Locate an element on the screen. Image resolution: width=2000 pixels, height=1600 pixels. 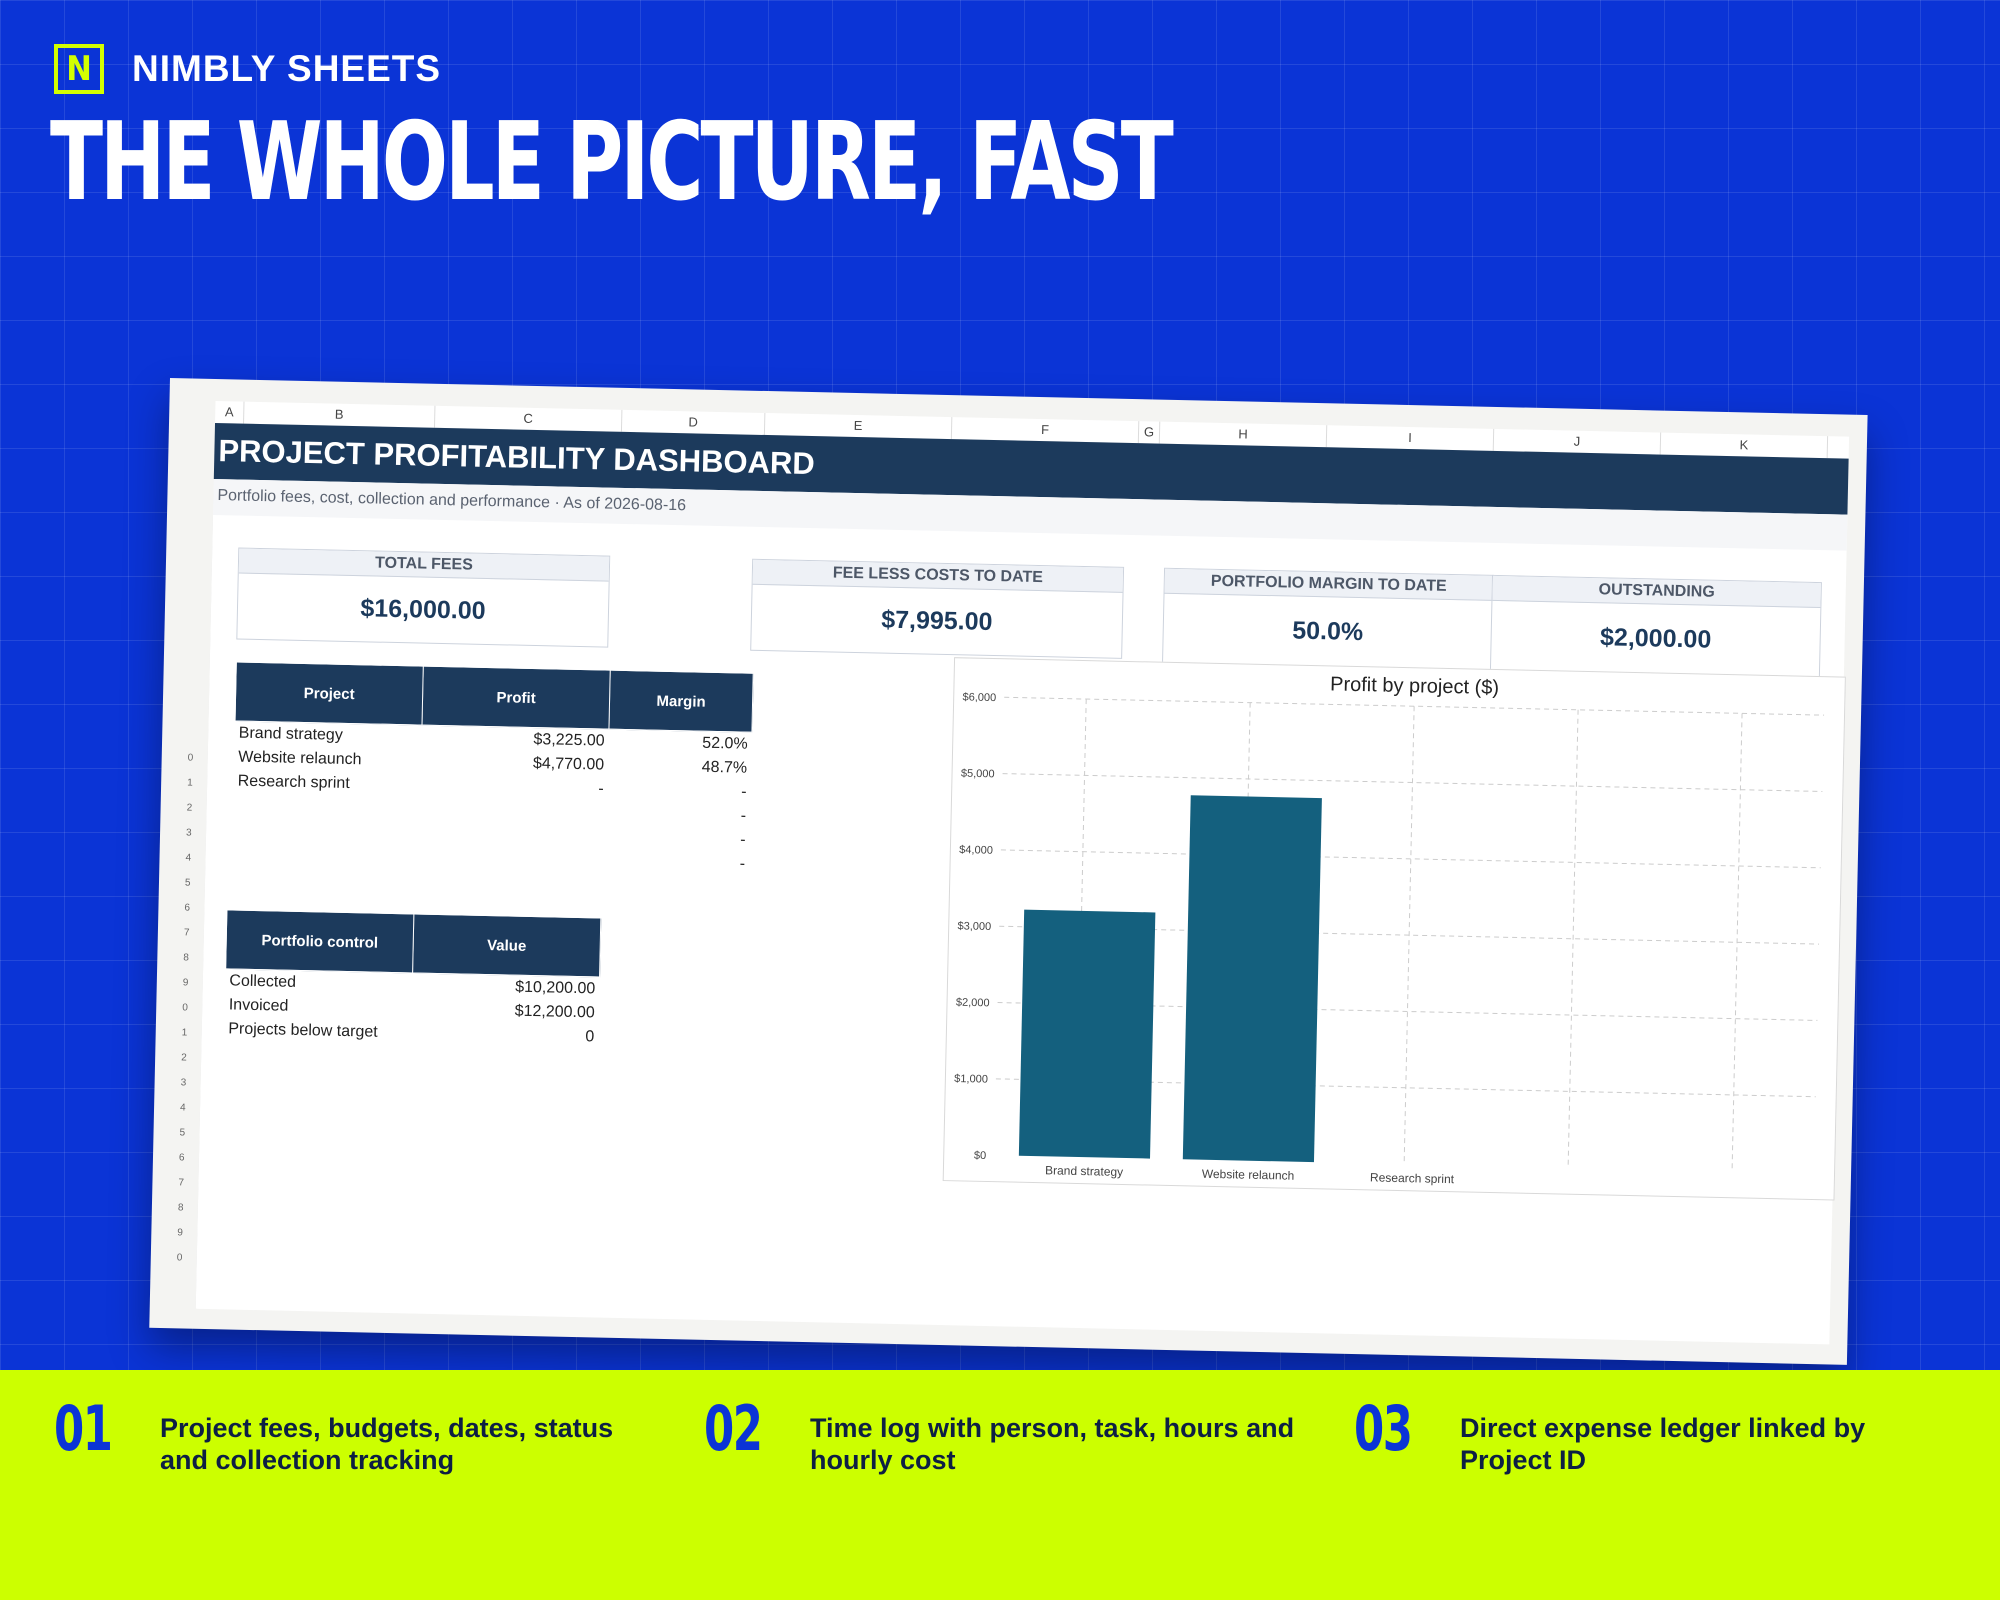
col-header-profit: Profit is located at coordinates (516, 698).